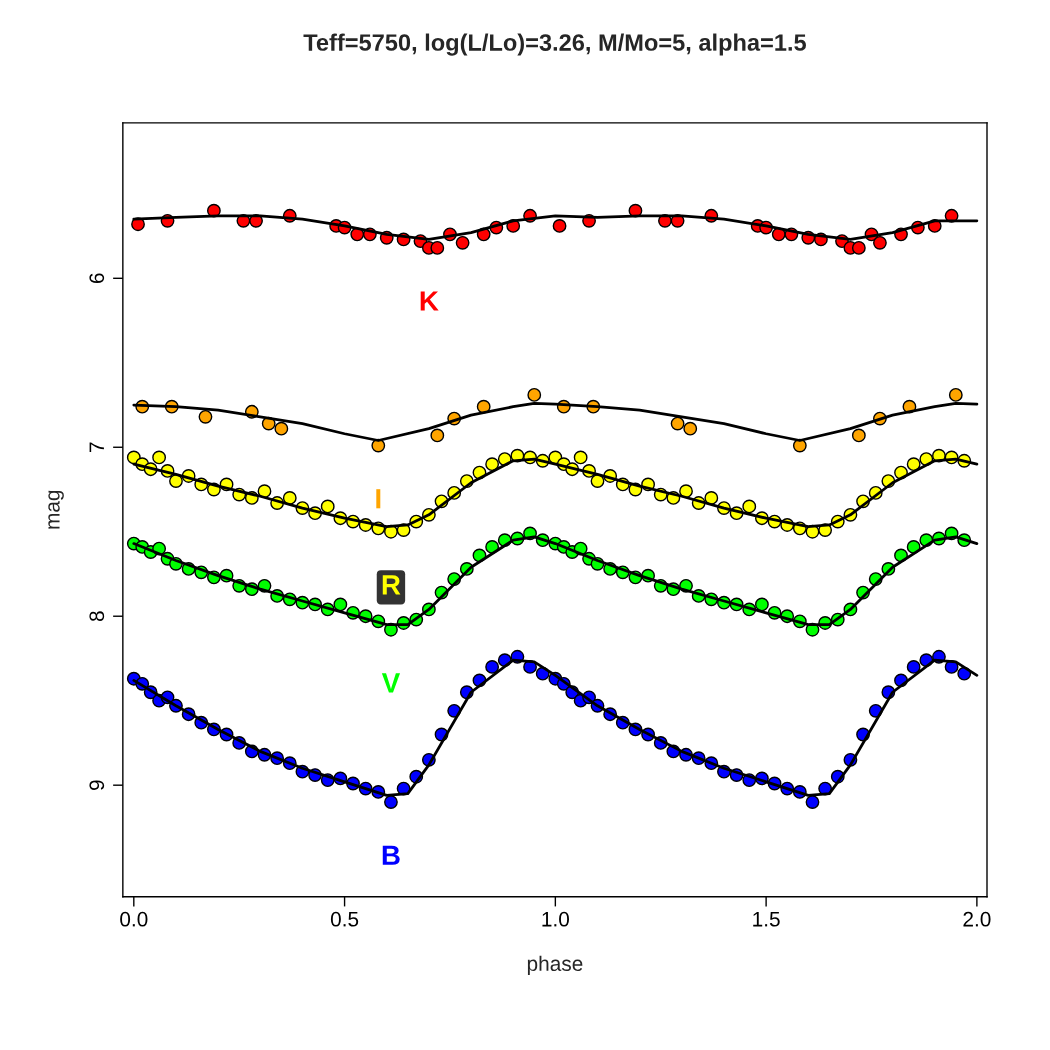 The width and height of the screenshot is (1050, 1050). What do you see at coordinates (556, 919) in the screenshot?
I see `x-tick-label: 1.0` at bounding box center [556, 919].